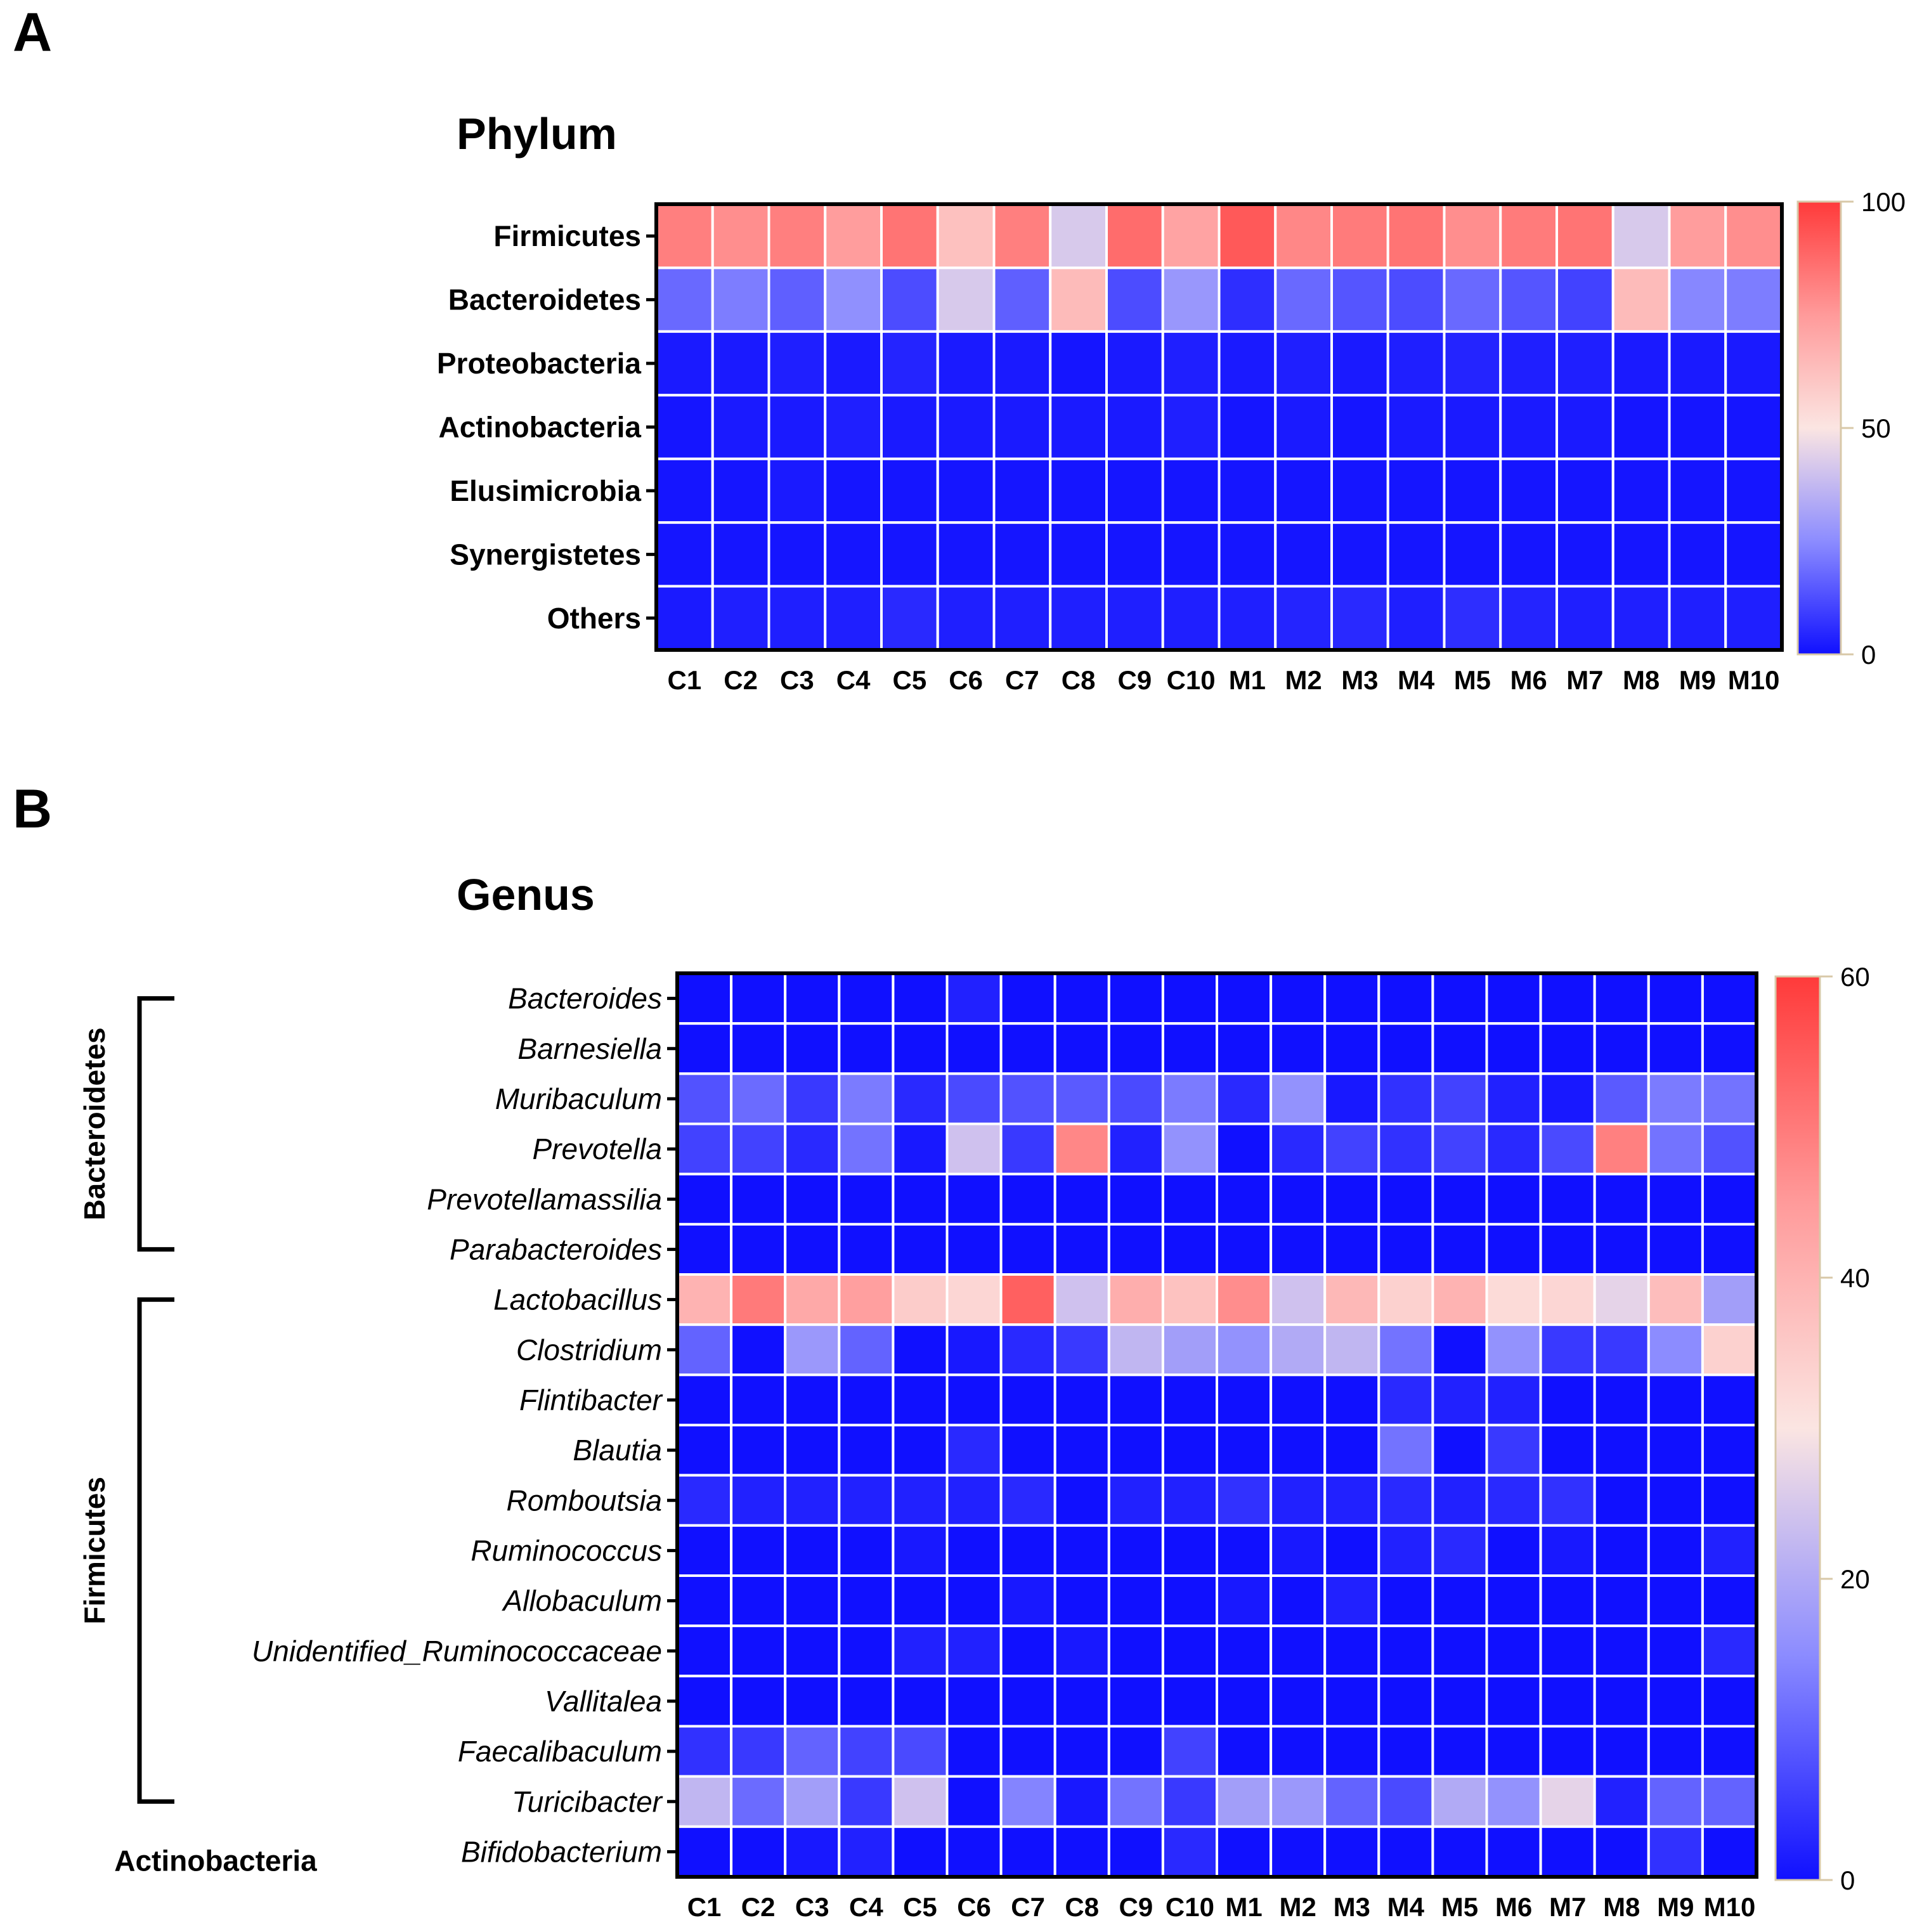 The height and width of the screenshot is (1932, 1929). Describe the element at coordinates (1883, 202) in the screenshot. I see `colorbar-tick-label: 100` at that location.